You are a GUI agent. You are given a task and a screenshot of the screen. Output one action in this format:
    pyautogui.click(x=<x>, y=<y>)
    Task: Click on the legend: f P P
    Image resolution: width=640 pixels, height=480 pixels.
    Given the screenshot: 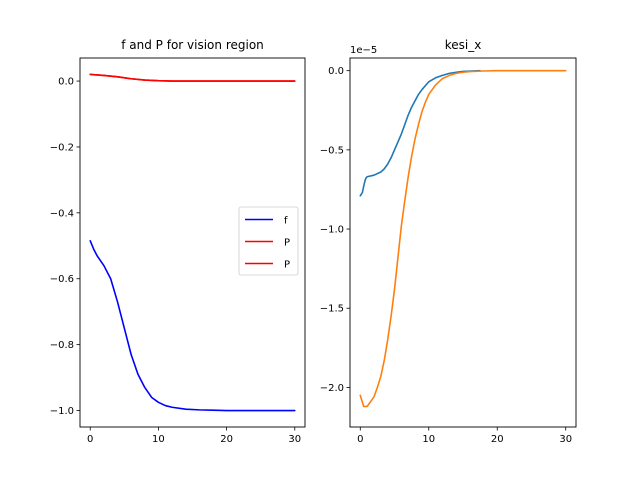 What is the action you would take?
    pyautogui.click(x=268, y=241)
    